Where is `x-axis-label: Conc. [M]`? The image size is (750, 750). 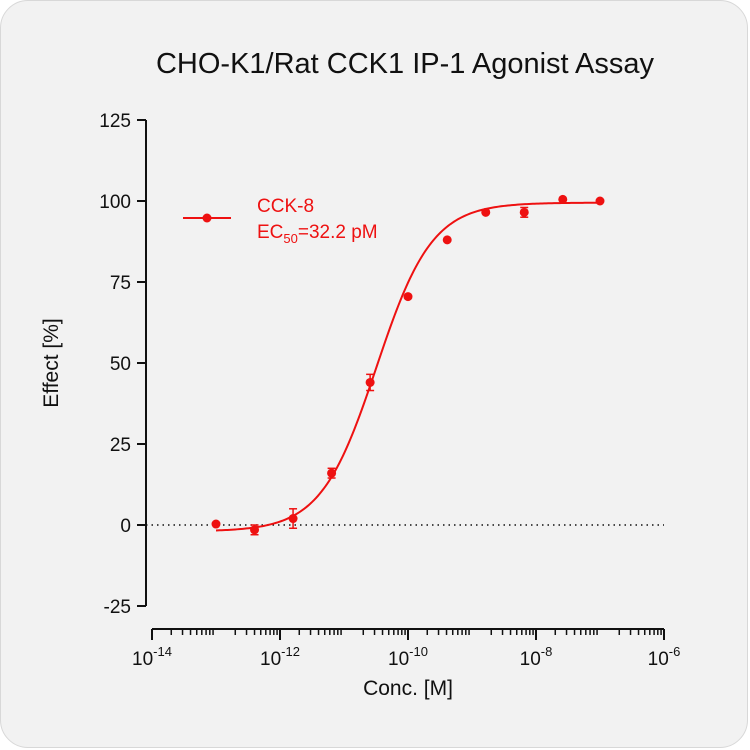 x-axis-label: Conc. [M] is located at coordinates (408, 688).